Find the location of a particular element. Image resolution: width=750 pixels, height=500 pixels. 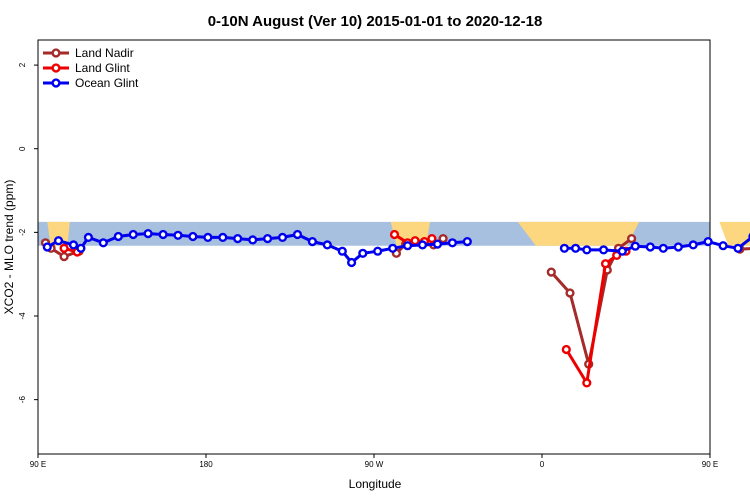

y-tick-label: 0 is located at coordinates (22, 148).